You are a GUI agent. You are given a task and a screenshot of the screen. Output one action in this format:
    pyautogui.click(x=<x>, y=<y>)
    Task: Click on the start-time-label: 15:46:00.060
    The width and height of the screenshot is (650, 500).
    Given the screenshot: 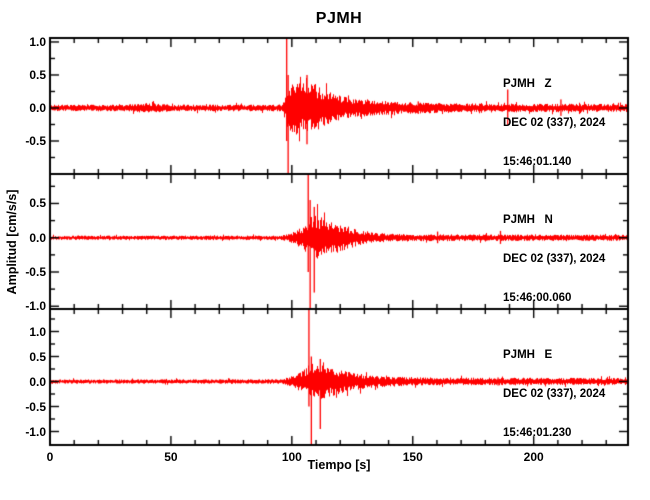 What is the action you would take?
    pyautogui.click(x=537, y=298)
    